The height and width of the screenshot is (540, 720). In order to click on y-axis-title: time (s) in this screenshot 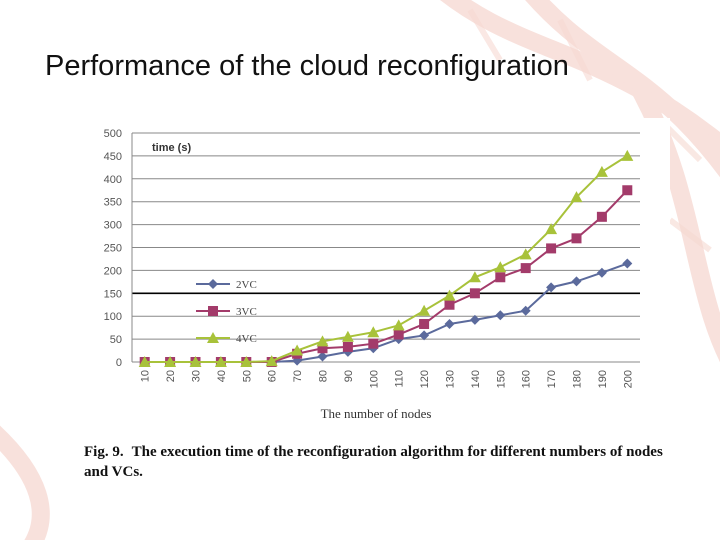, I will do `click(171, 148)`.